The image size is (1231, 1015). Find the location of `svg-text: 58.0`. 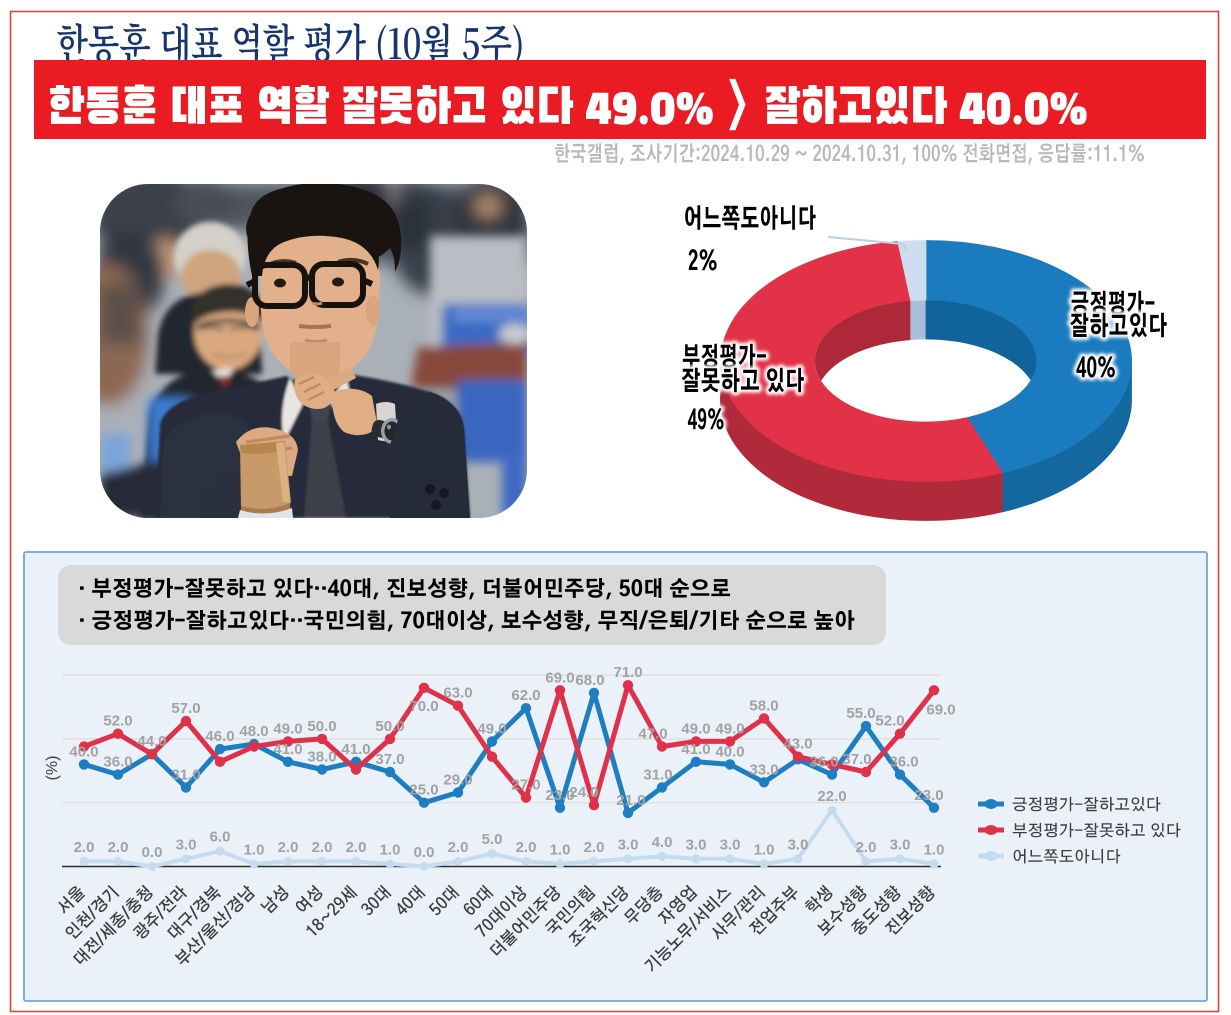

svg-text: 58.0 is located at coordinates (763, 705).